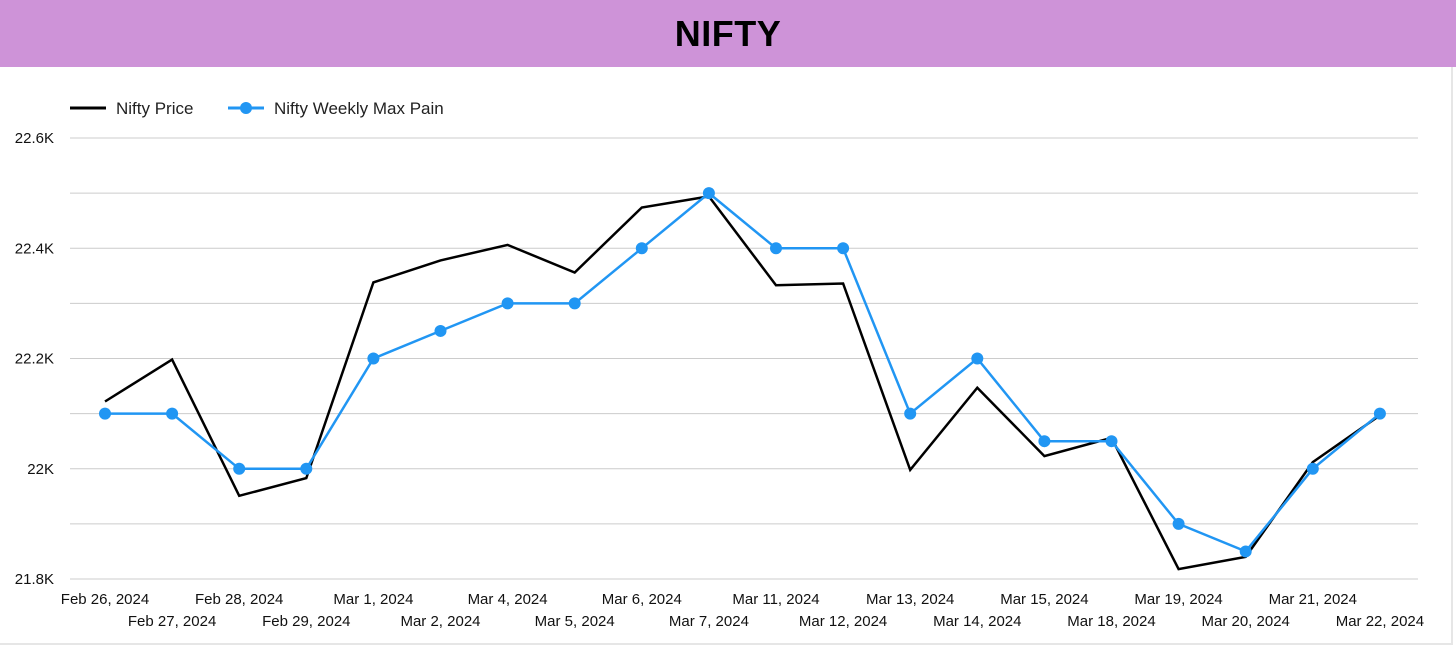  I want to click on x-tick-label: Feb 26, 2024, so click(105, 599).